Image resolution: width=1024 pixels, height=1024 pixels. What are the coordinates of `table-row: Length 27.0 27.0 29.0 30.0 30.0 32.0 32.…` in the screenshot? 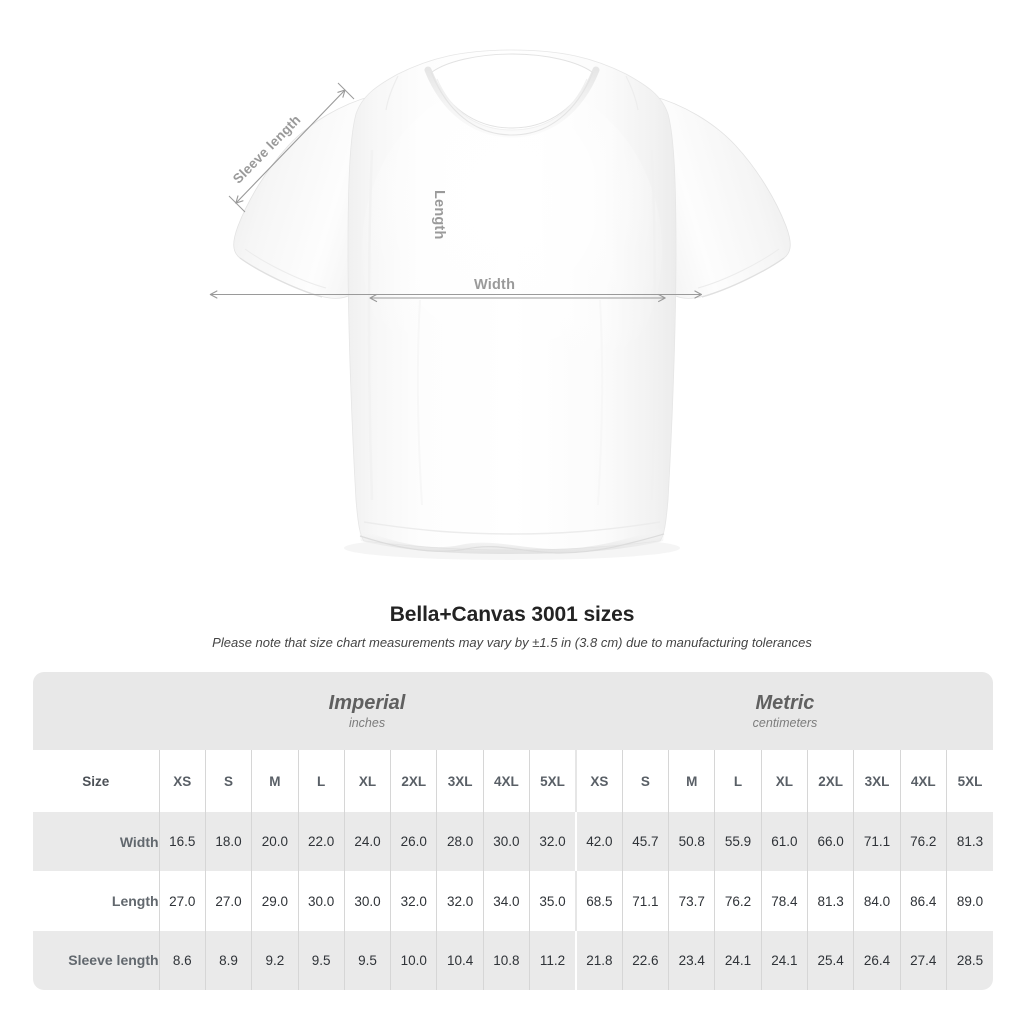 It's located at (513, 901).